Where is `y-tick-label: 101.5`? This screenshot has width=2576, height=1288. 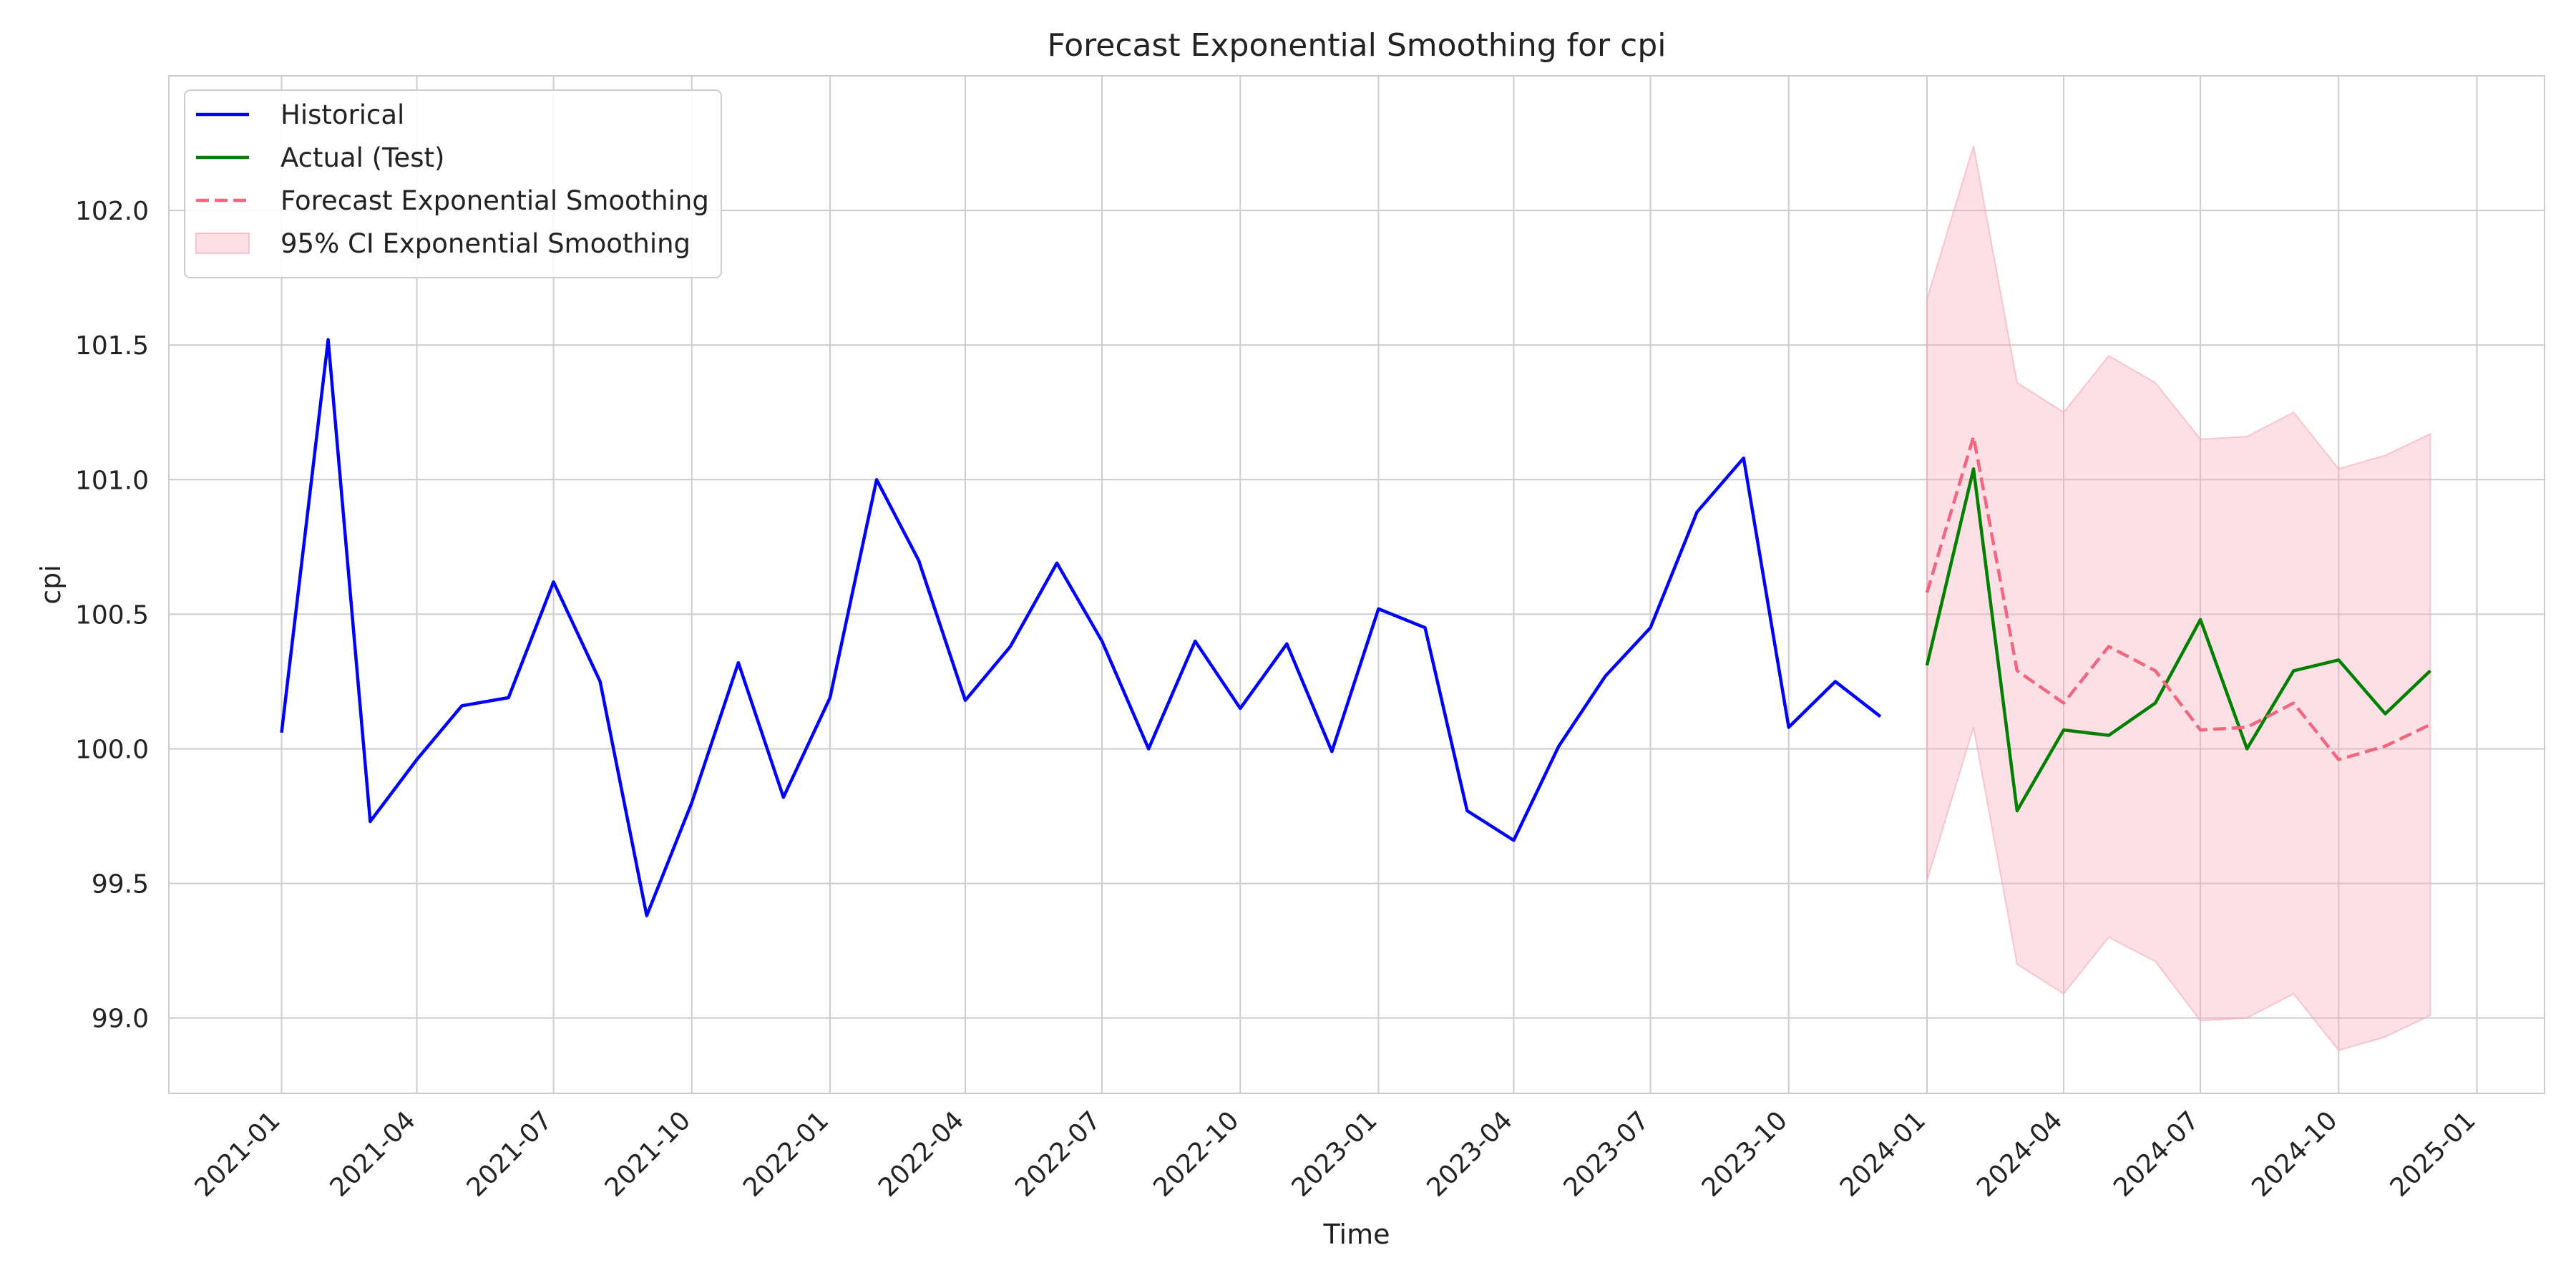 y-tick-label: 101.5 is located at coordinates (112, 346).